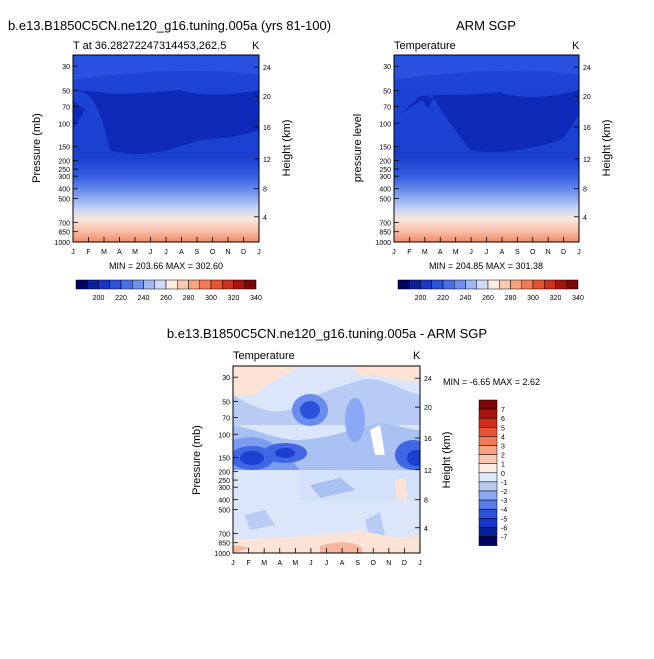  I want to click on panel3-y2-axis: 24 20 16 12 8 4, so click(423, 454).